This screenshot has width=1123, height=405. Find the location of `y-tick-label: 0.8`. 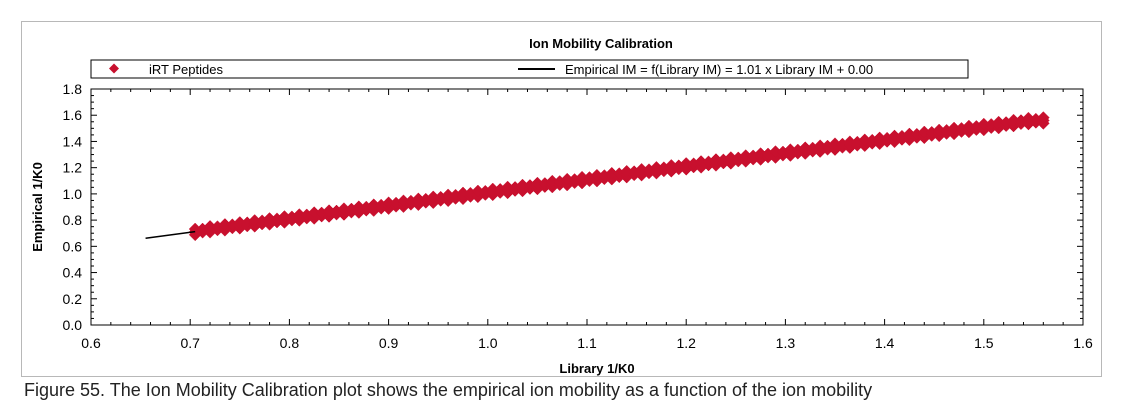

y-tick-label: 0.8 is located at coordinates (73, 220).